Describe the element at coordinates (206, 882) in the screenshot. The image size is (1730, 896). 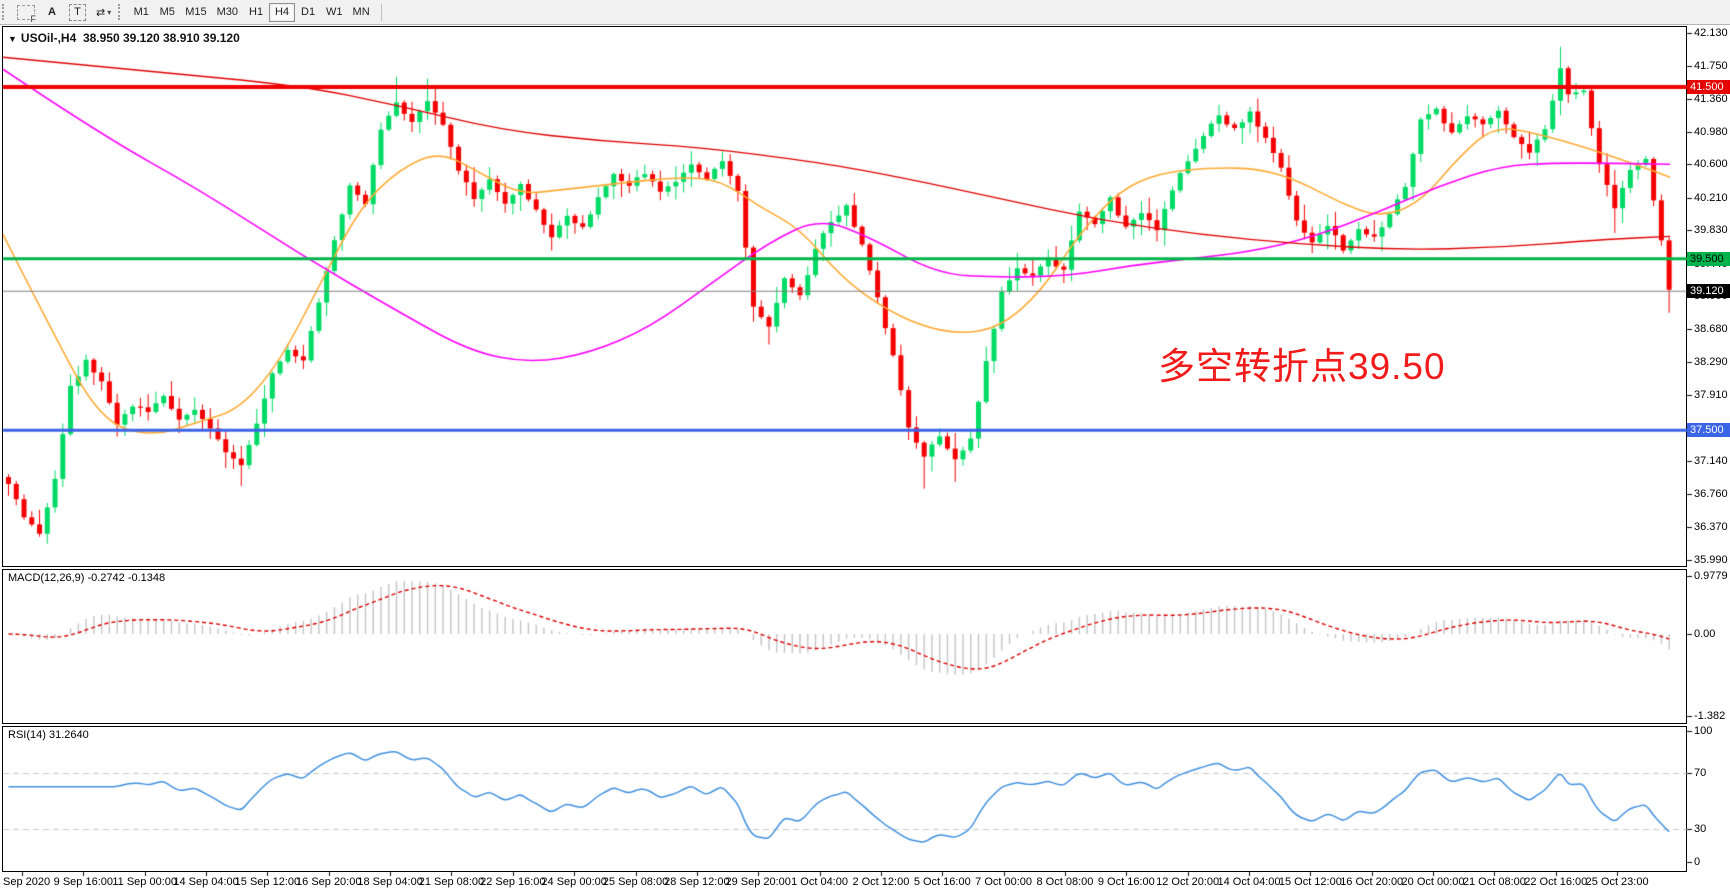
I see `time-axis-label: 14 Sep 04:00` at that location.